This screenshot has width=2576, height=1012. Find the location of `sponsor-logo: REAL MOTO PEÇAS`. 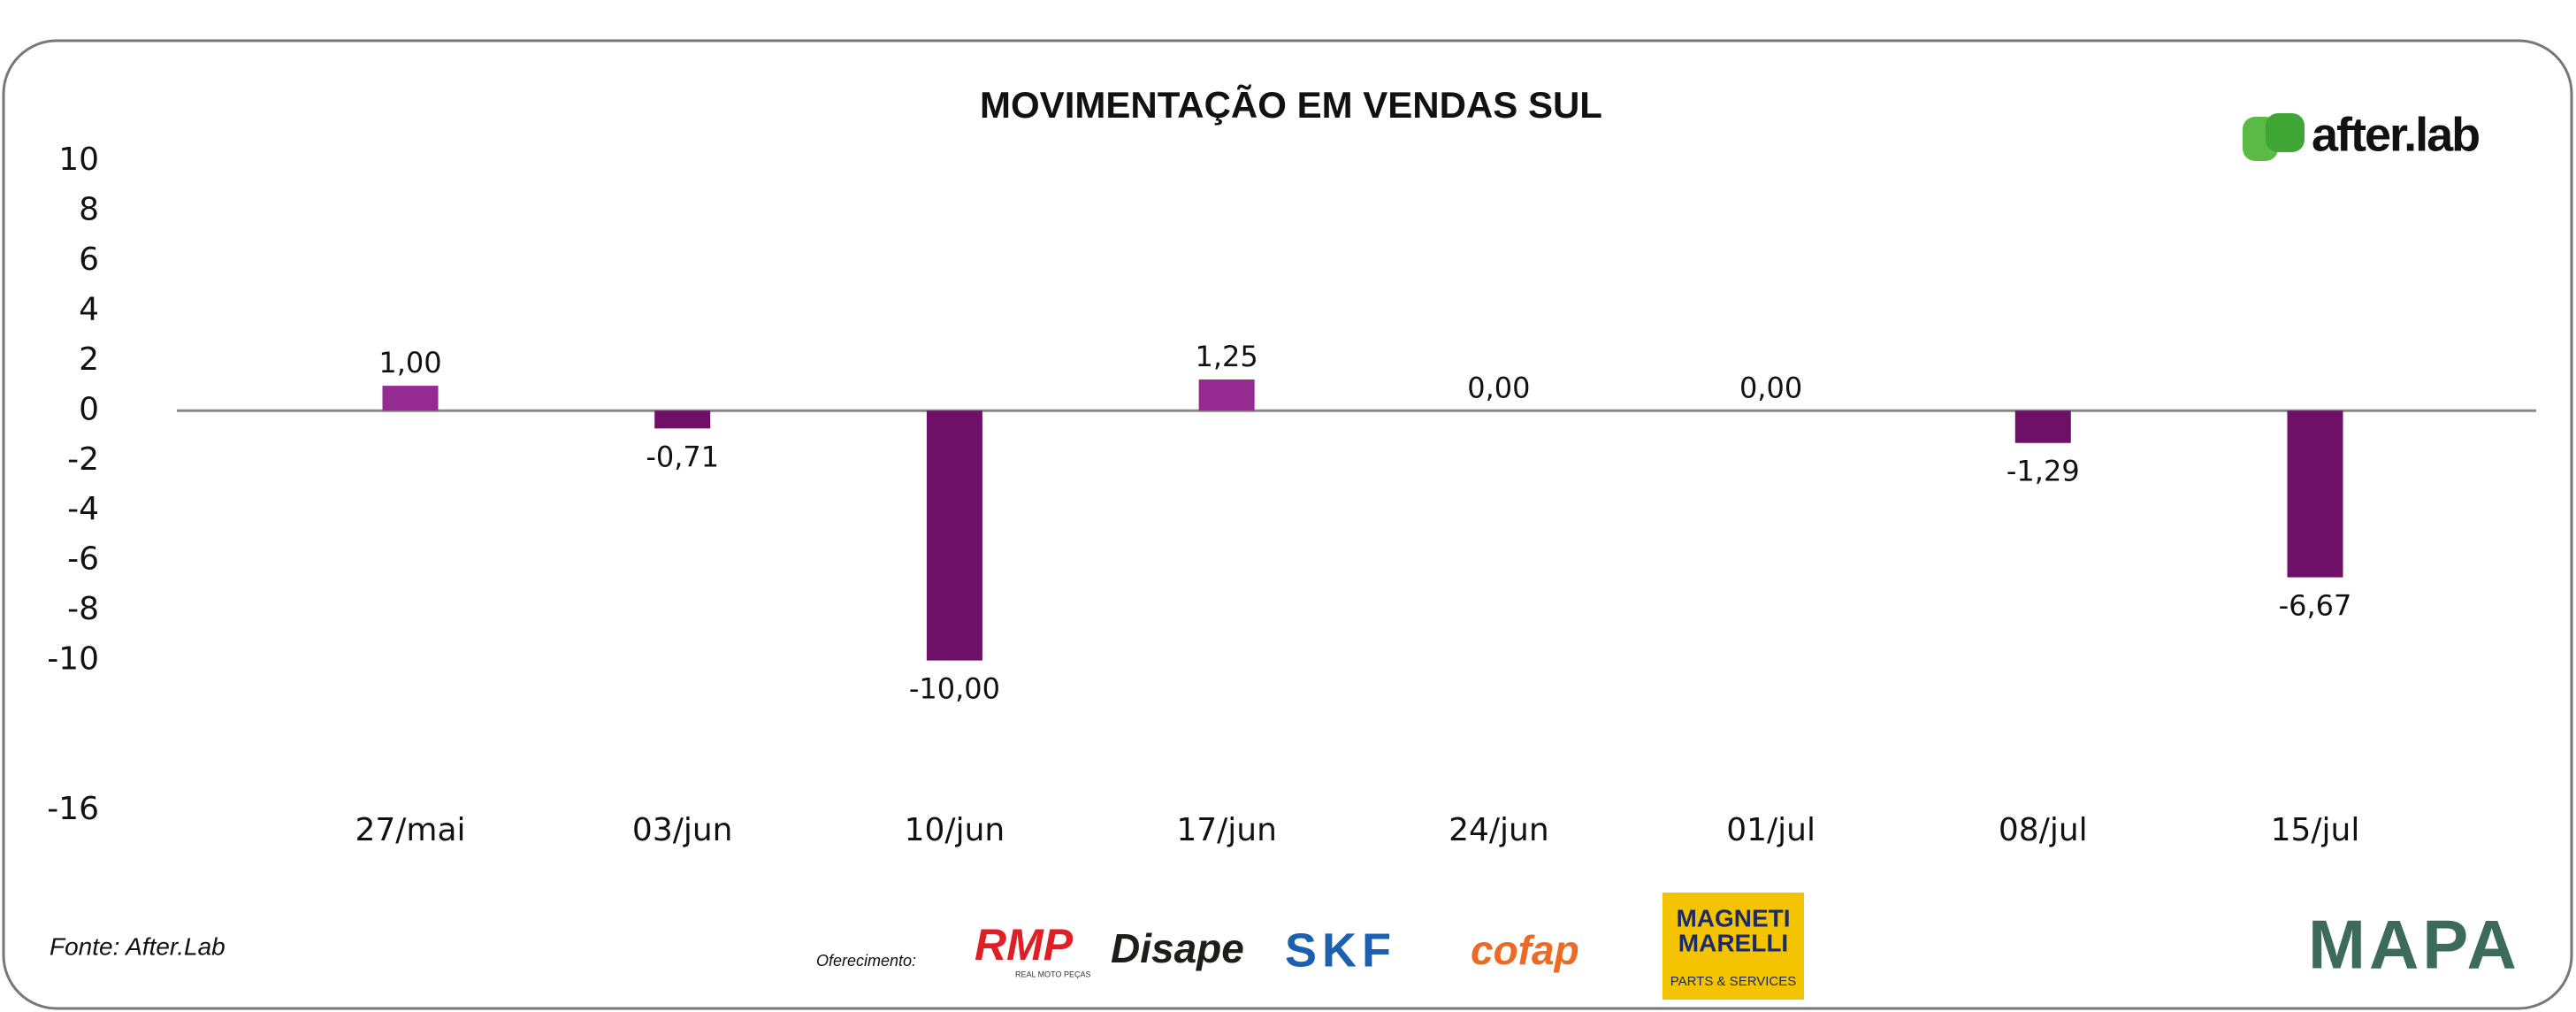

sponsor-logo: REAL MOTO PEÇAS is located at coordinates (1053, 974).